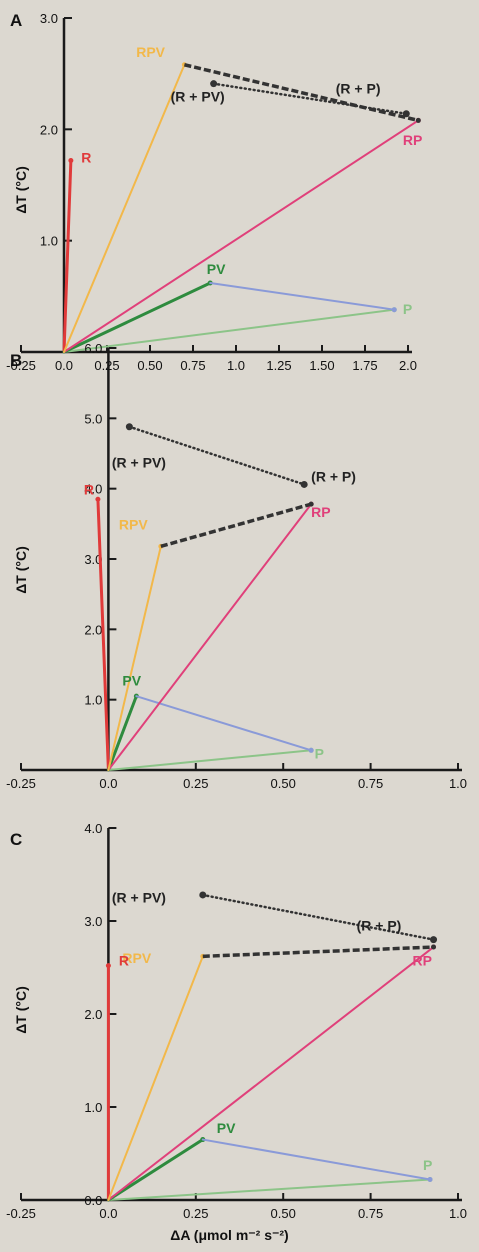  What do you see at coordinates (16, 360) in the screenshot?
I see `panel-letter: B` at bounding box center [16, 360].